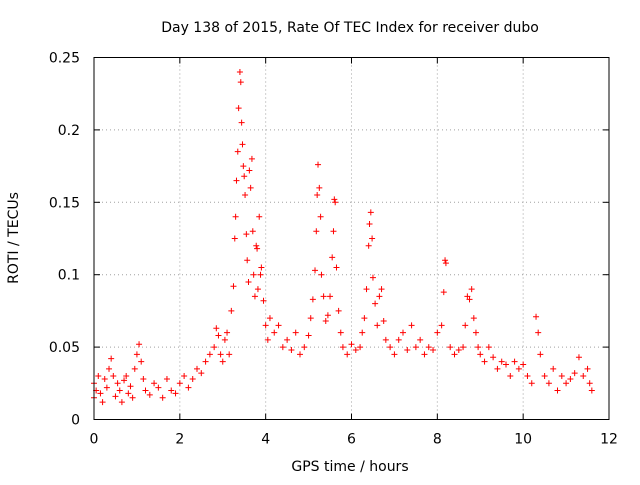 The width and height of the screenshot is (640, 485). What do you see at coordinates (94, 440) in the screenshot?
I see `x-tick-label: 0` at bounding box center [94, 440].